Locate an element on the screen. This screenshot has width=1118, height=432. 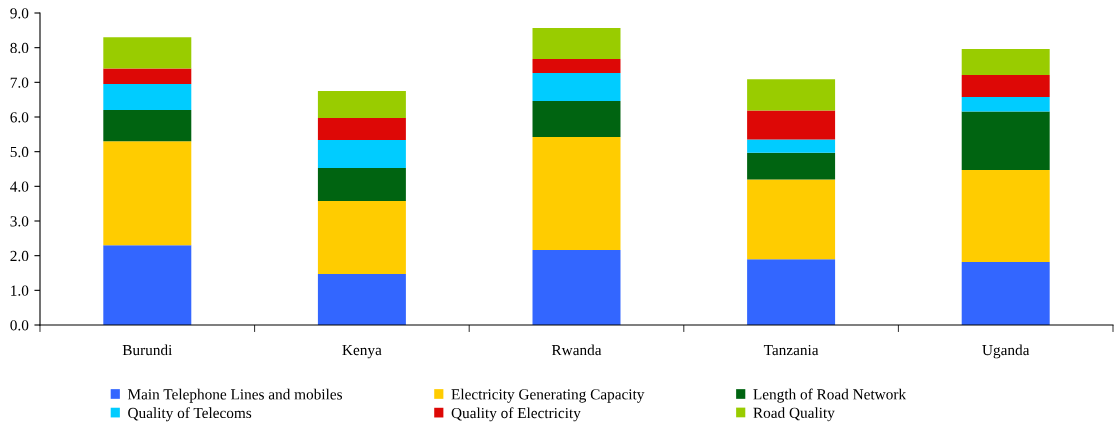
x-tick-label: Rwanda is located at coordinates (576, 350).